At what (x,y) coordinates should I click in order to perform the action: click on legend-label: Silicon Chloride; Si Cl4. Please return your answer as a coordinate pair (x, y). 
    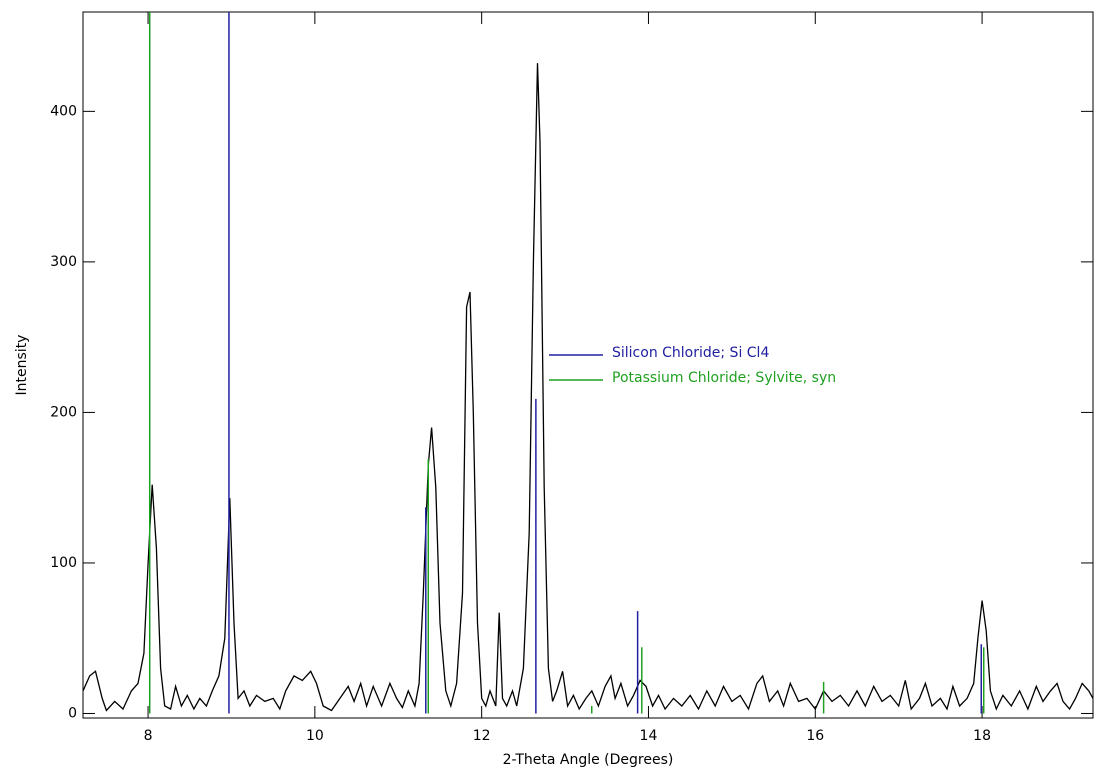
    Looking at the image, I should click on (690, 353).